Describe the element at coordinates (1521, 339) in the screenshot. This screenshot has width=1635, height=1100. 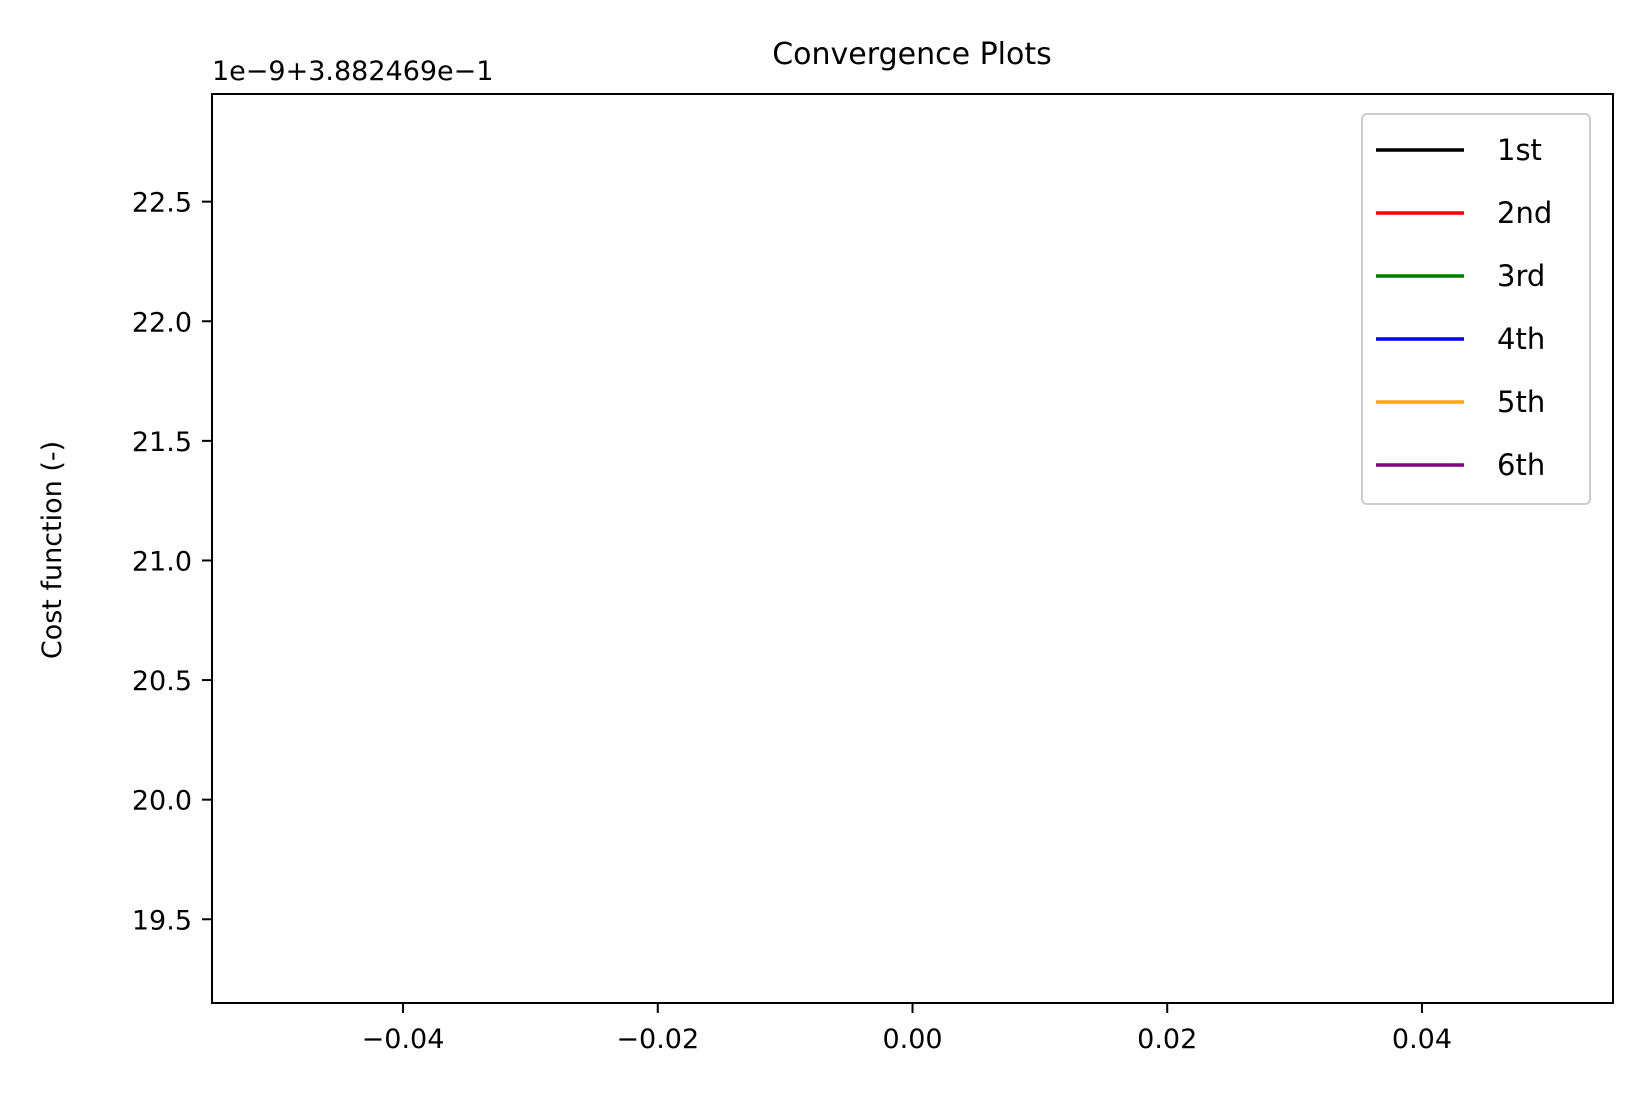
I see `legend-label: 4th` at that location.